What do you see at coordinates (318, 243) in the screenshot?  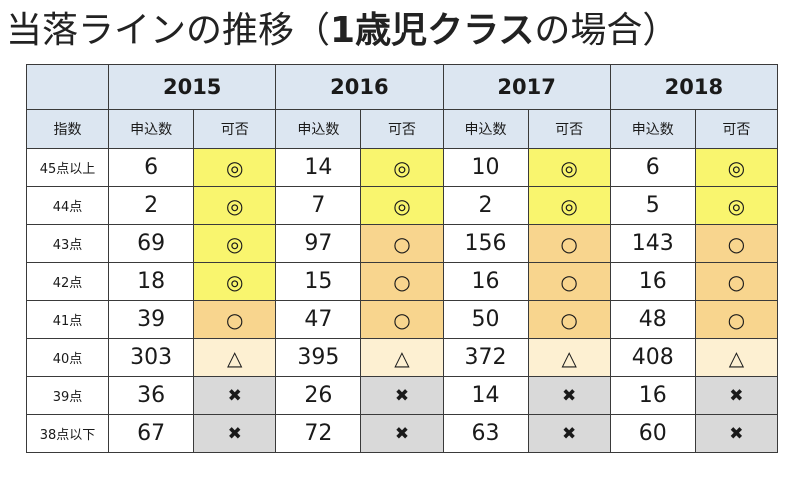 I see `applicant-count: 97` at bounding box center [318, 243].